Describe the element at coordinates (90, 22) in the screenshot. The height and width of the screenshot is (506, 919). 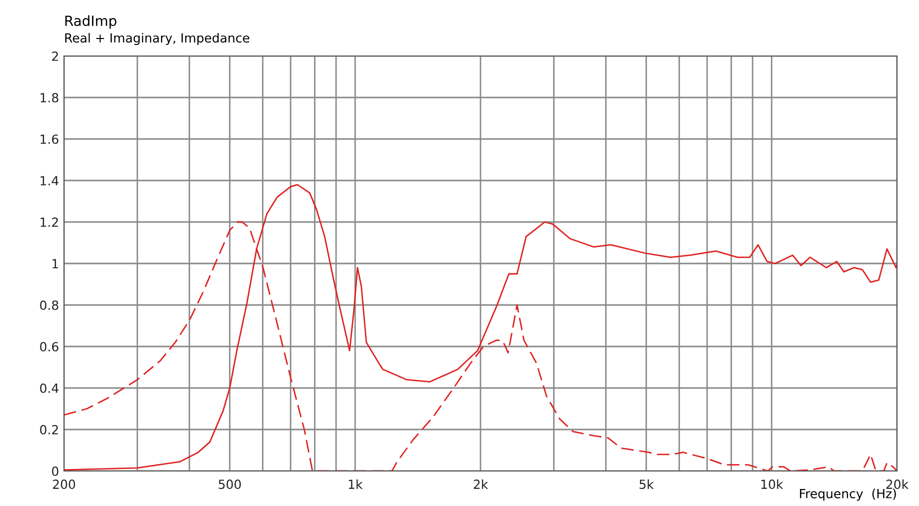
I see `chart-title: RadImp` at that location.